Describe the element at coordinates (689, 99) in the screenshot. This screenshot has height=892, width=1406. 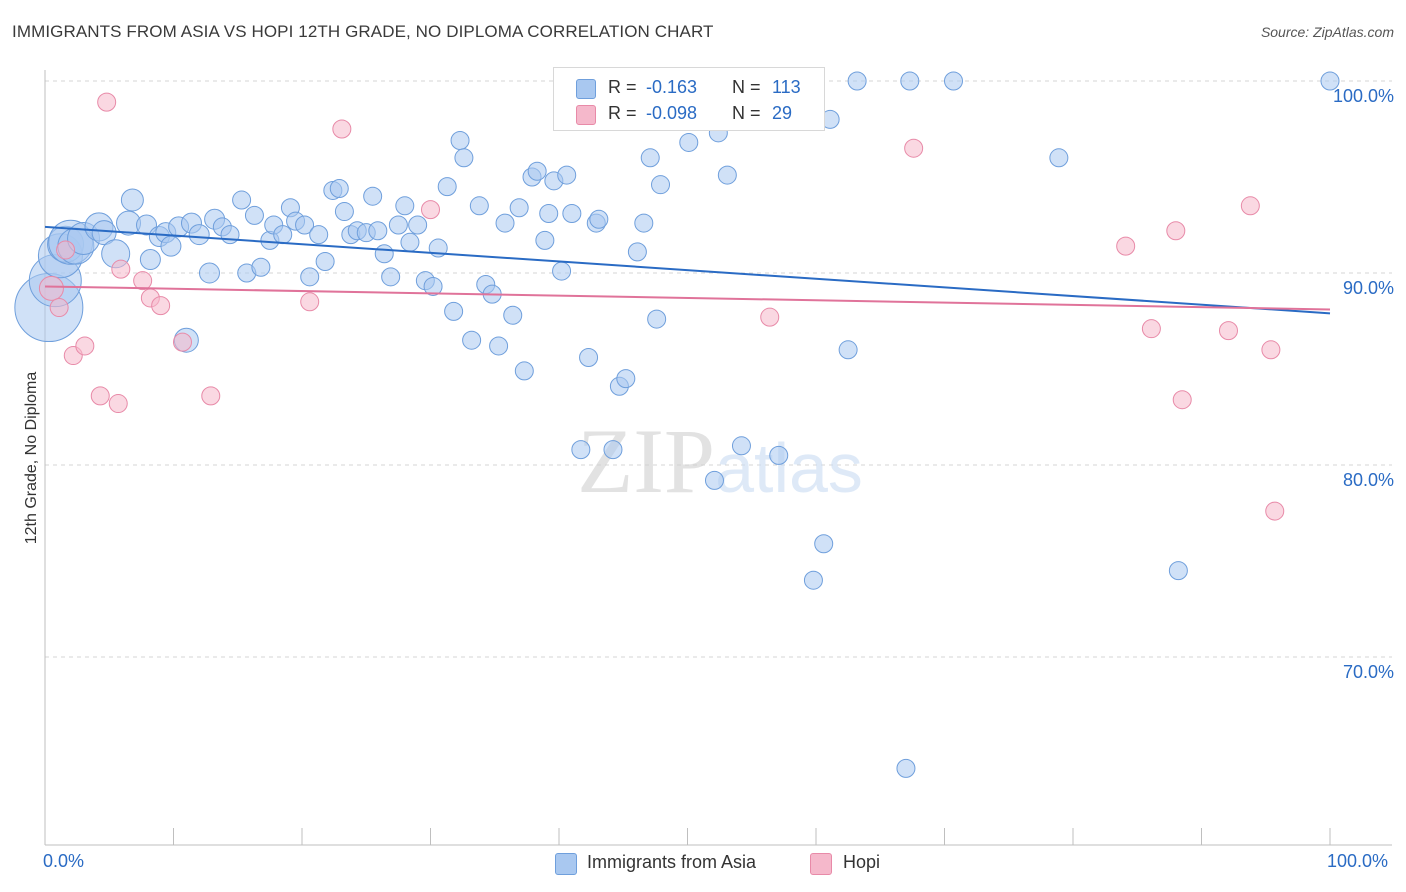
I see `correlation-legend: R = -0.163 N = 113 R = -0.098 N = 29` at that location.